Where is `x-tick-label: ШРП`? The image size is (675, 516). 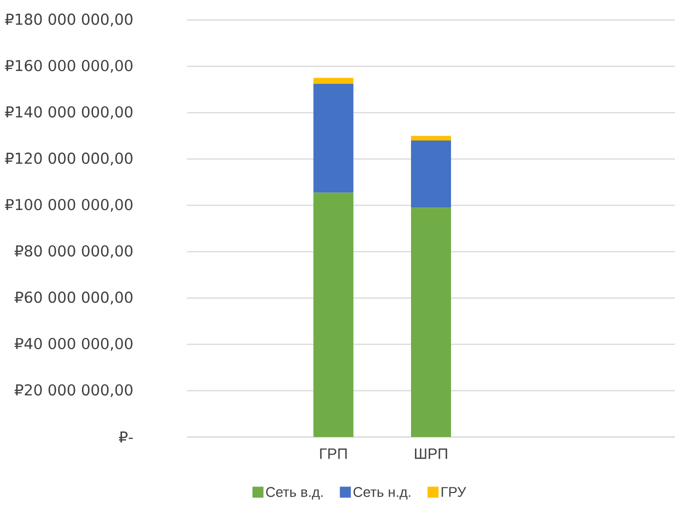
x-tick-label: ШРП is located at coordinates (431, 453).